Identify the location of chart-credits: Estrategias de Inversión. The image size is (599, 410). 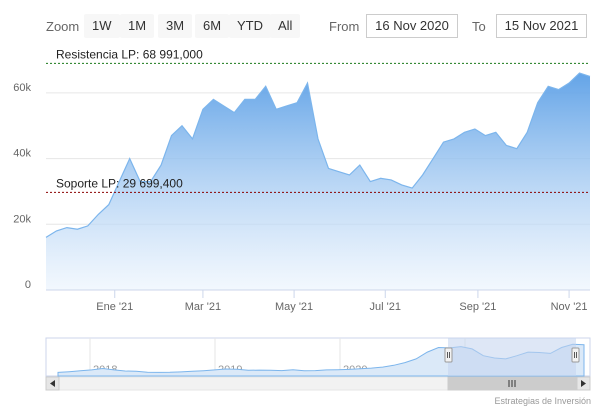
(542, 401).